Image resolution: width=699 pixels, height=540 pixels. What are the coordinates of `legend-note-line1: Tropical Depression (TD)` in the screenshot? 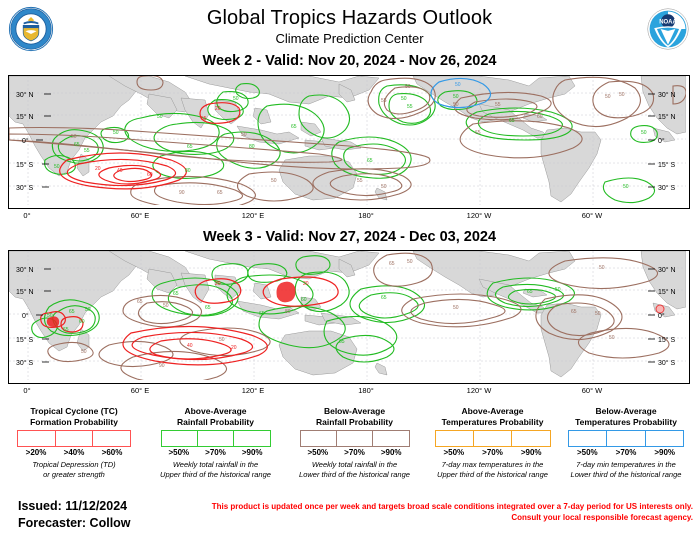 It's located at (74, 464).